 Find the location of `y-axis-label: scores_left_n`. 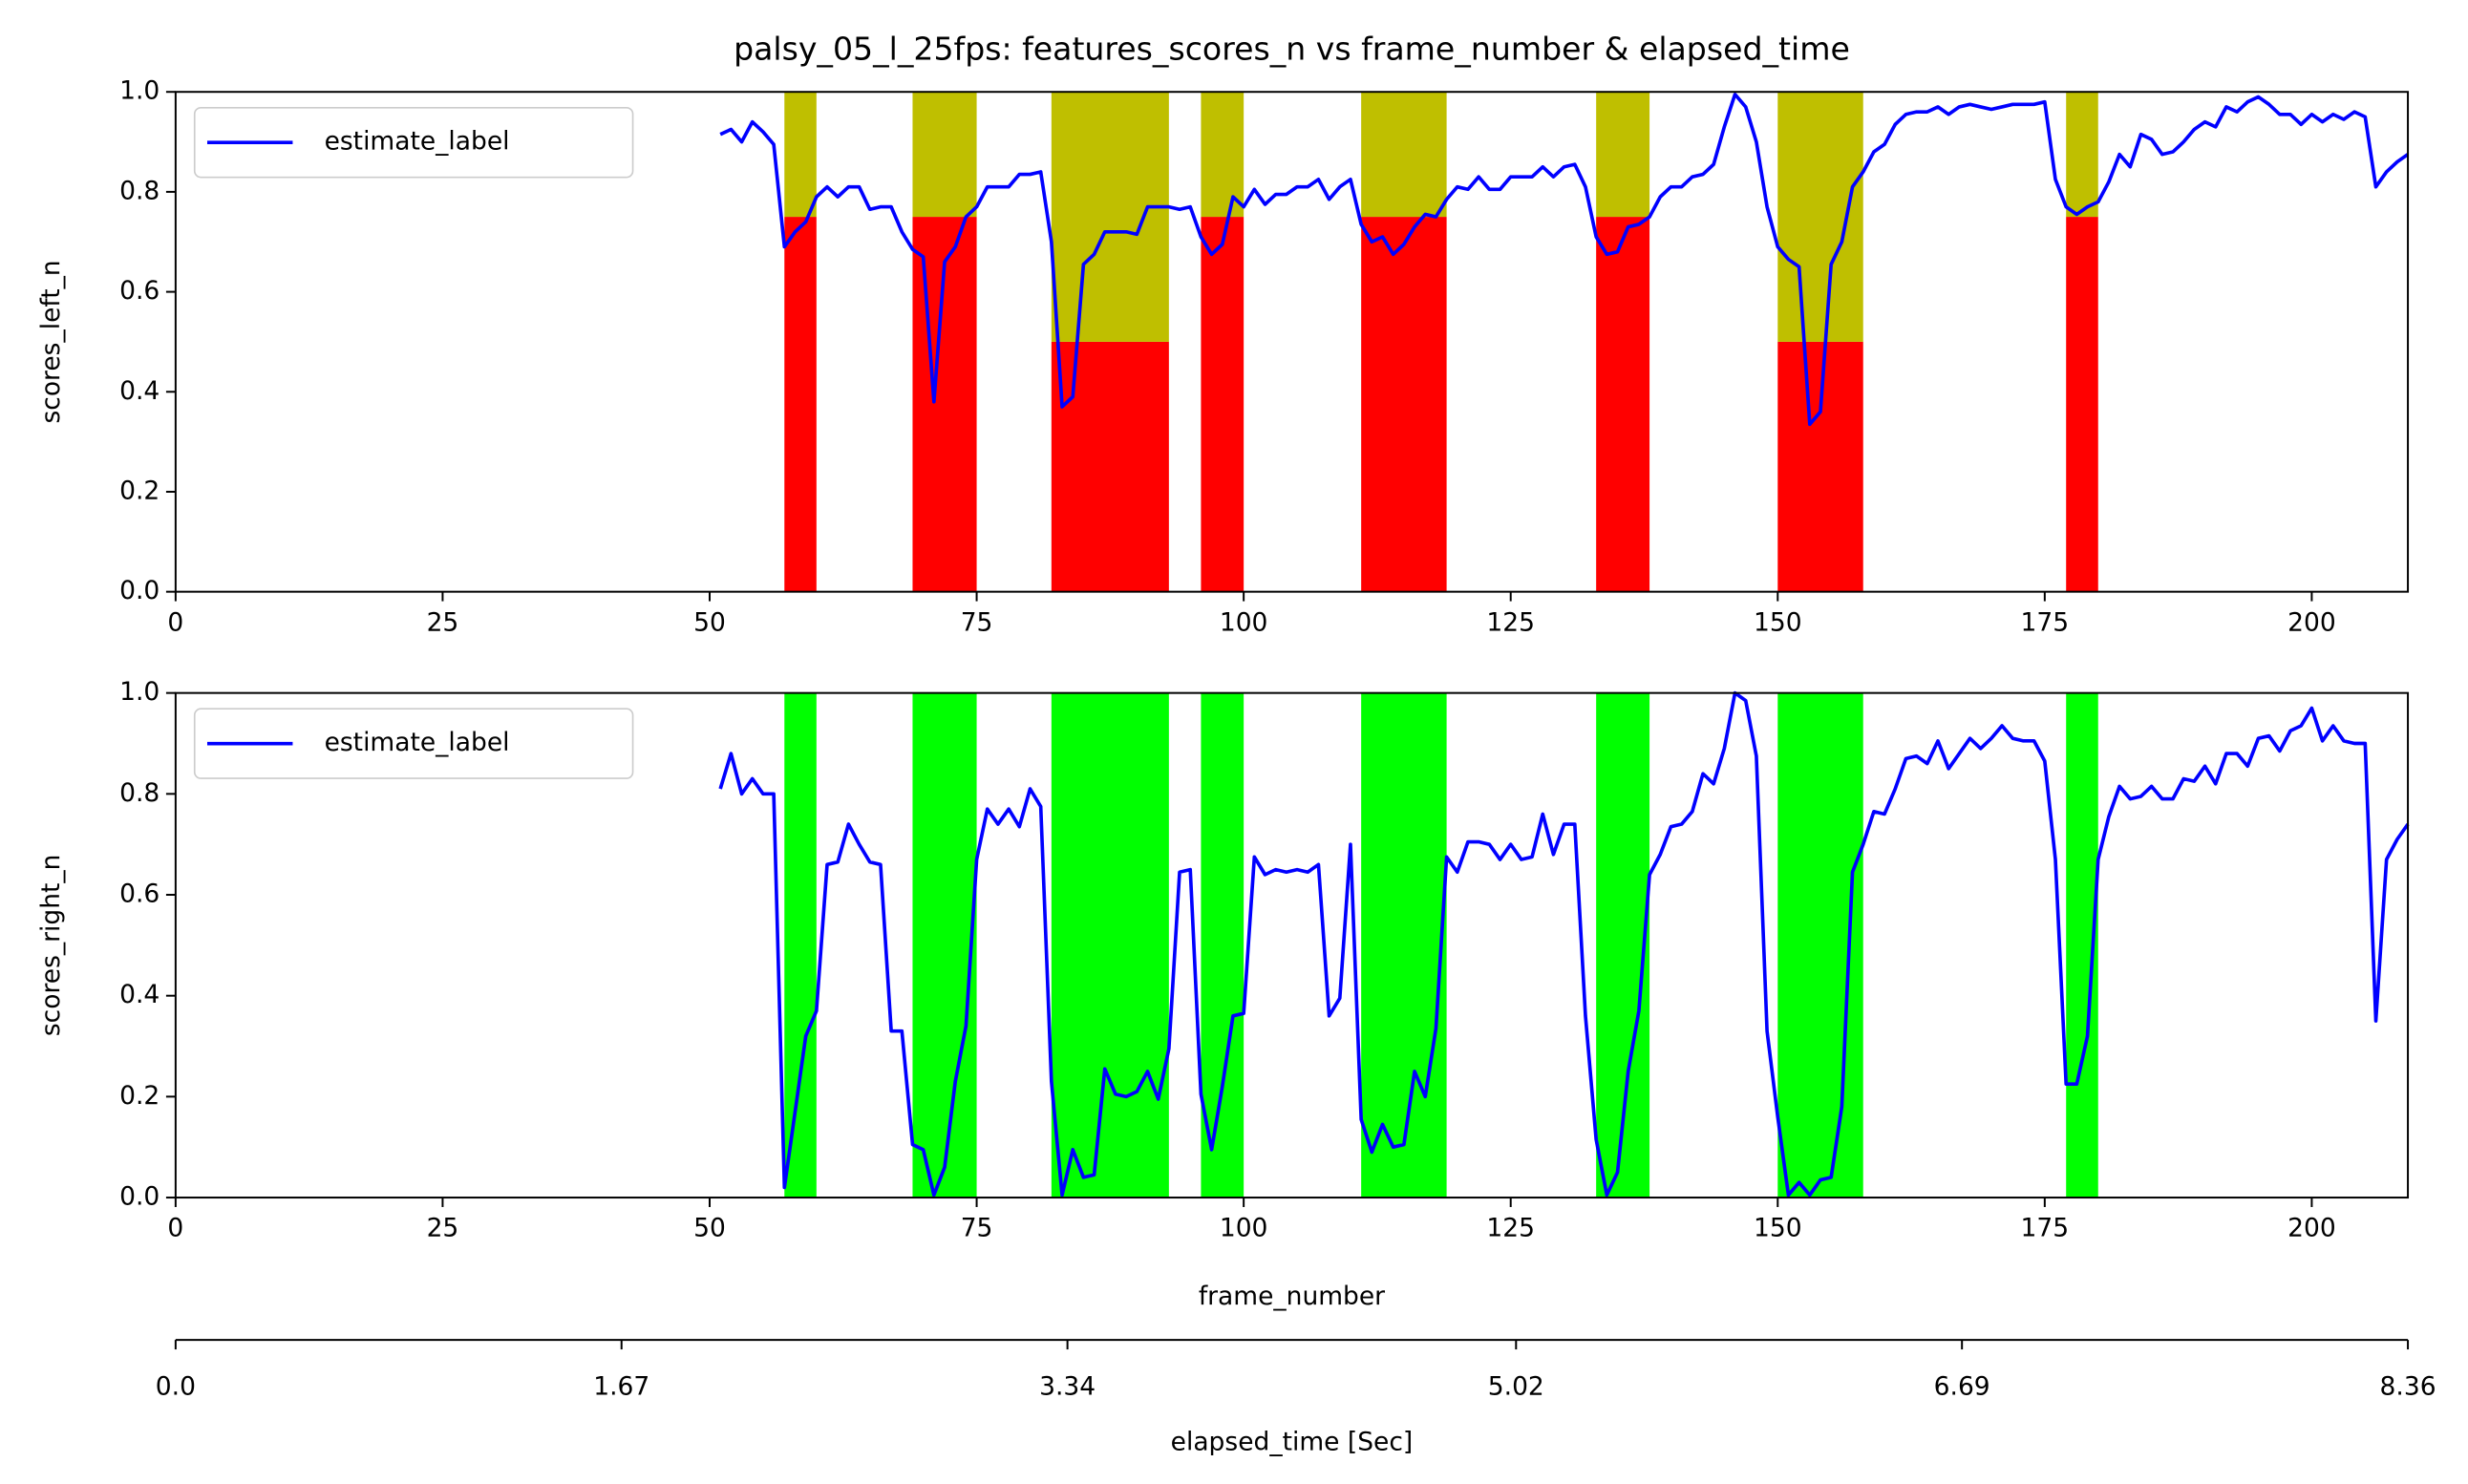

y-axis-label: scores_left_n is located at coordinates (51, 341).